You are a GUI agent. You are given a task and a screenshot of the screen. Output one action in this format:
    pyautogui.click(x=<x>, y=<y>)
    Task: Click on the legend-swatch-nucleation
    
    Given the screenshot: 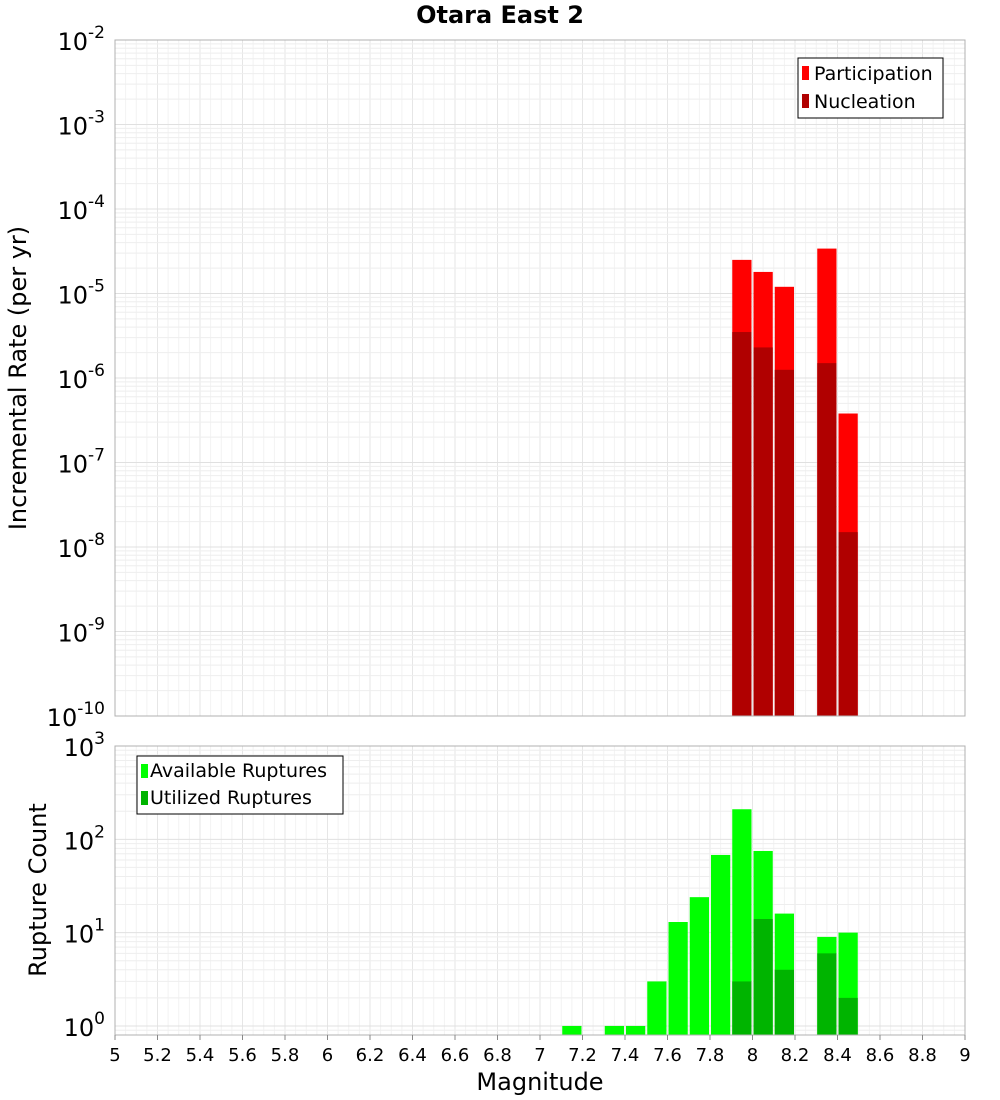 What is the action you would take?
    pyautogui.click(x=805, y=101)
    